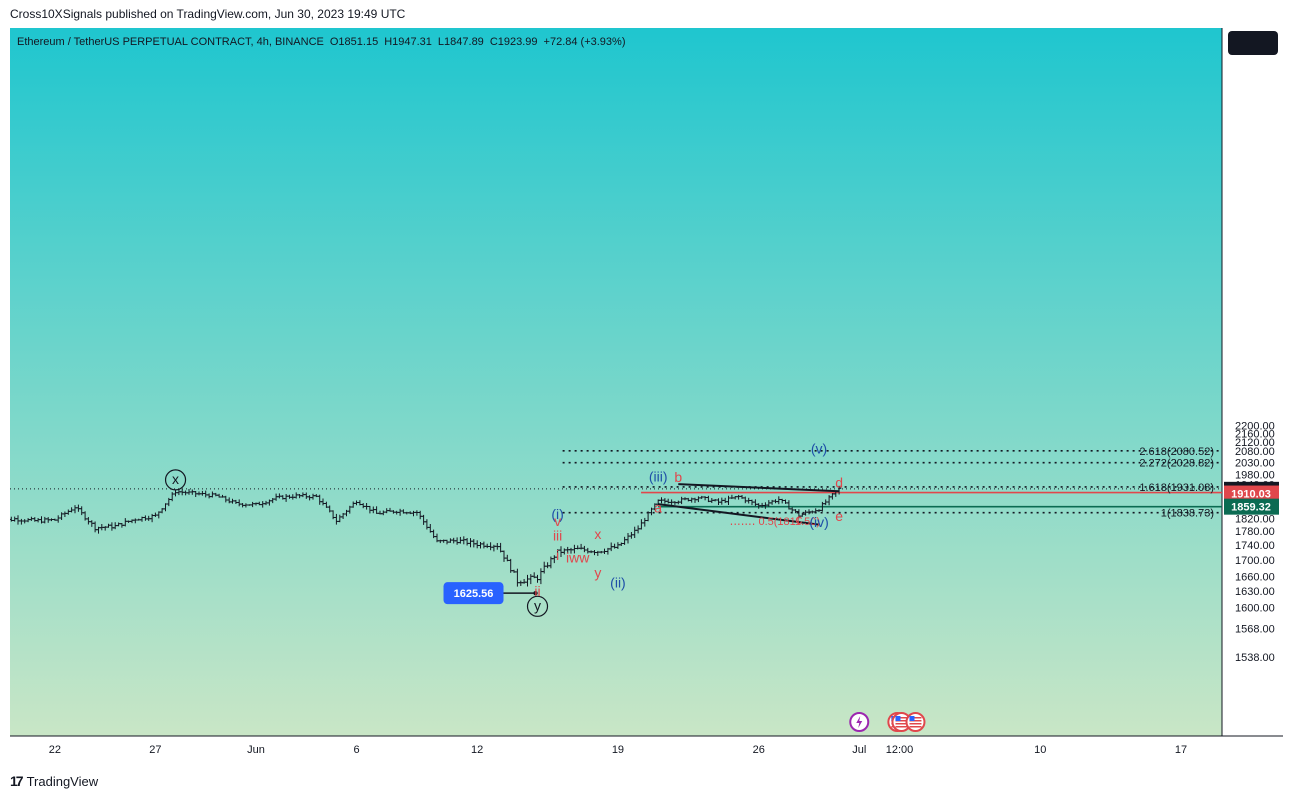  What do you see at coordinates (798, 519) in the screenshot?
I see `wave-label: c` at bounding box center [798, 519].